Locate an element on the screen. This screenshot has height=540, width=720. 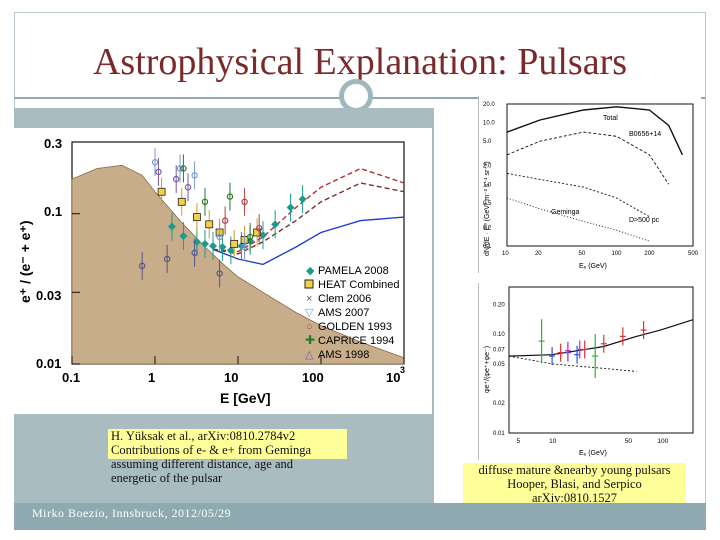
br-xtick: 10 is located at coordinates (553, 441).